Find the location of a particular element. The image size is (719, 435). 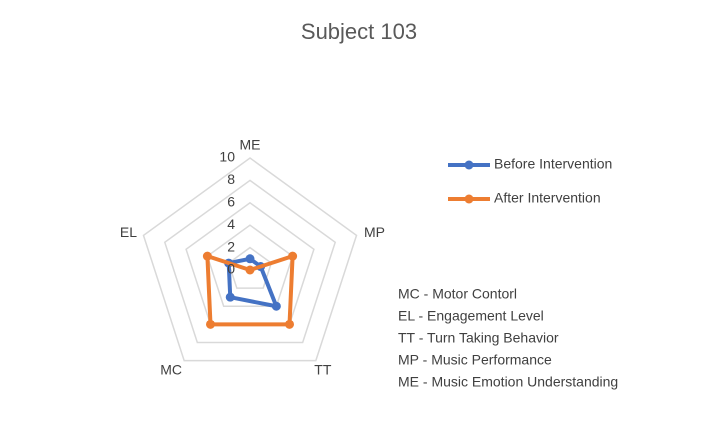

abbreviation-item: TT - Turn Taking Behavior is located at coordinates (478, 338).